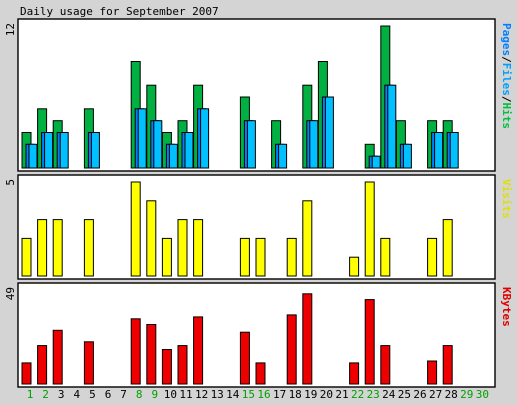 This screenshot has width=517, height=405. What do you see at coordinates (482, 394) in the screenshot?
I see `x-tick-label: 30` at bounding box center [482, 394].